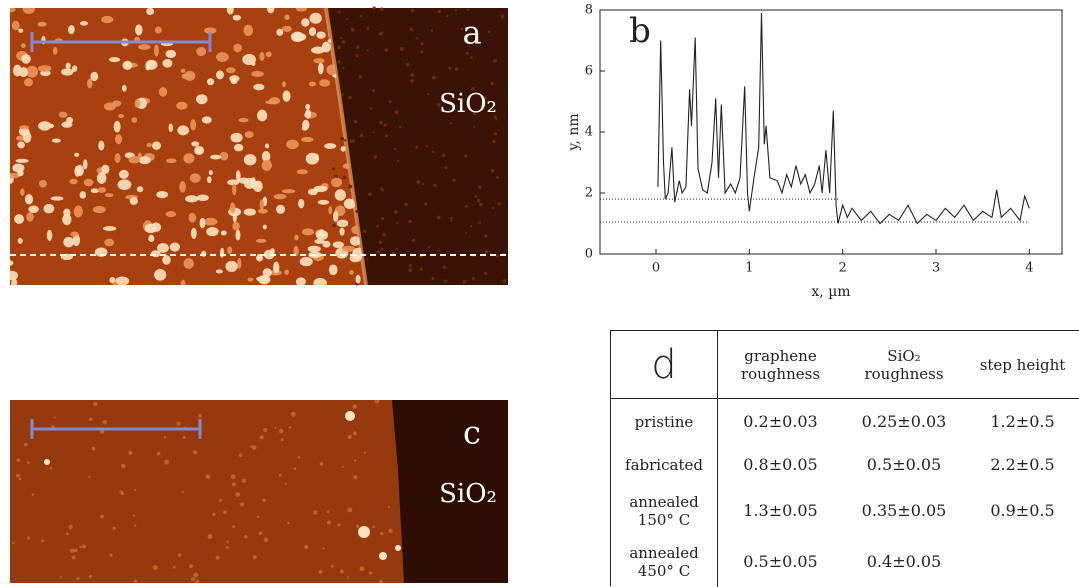 This screenshot has height=587, width=1079. What do you see at coordinates (749, 268) in the screenshot?
I see `x-tick-label: 1` at bounding box center [749, 268].